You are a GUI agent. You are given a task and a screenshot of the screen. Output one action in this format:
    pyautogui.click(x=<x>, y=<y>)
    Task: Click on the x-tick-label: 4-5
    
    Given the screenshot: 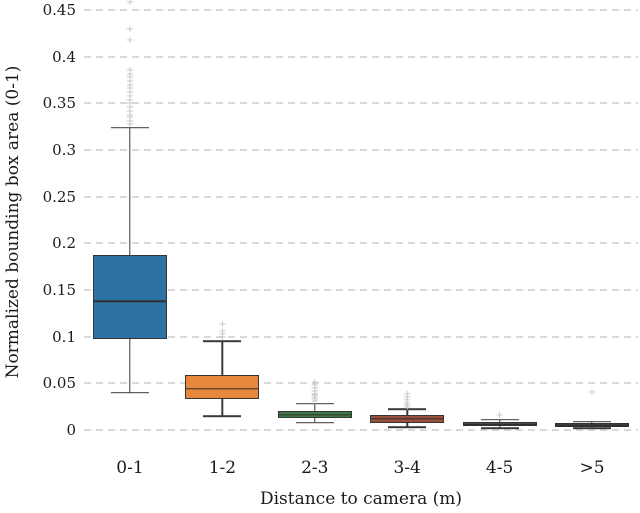 What is the action you would take?
    pyautogui.click(x=499, y=468)
    